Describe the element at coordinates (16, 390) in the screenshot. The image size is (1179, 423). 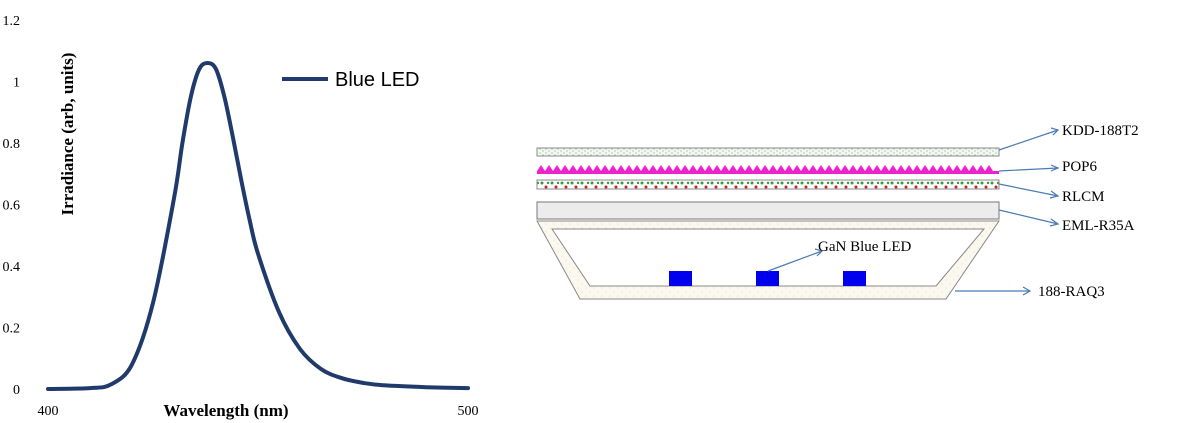
I see `y-tick-label: 0` at that location.